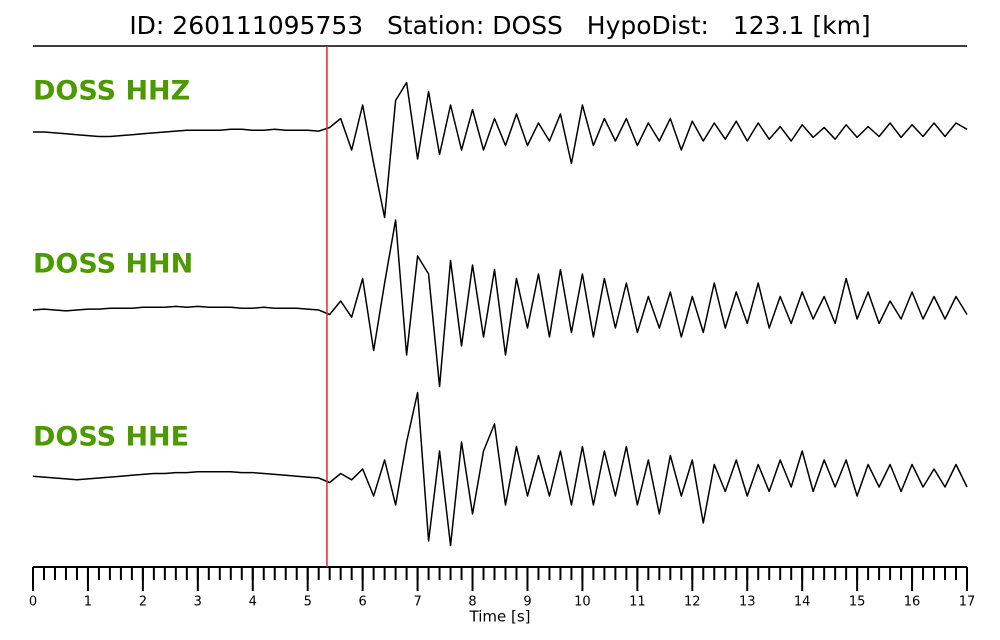 The image size is (1000, 640). I want to click on x-tick-label: 15, so click(857, 602).